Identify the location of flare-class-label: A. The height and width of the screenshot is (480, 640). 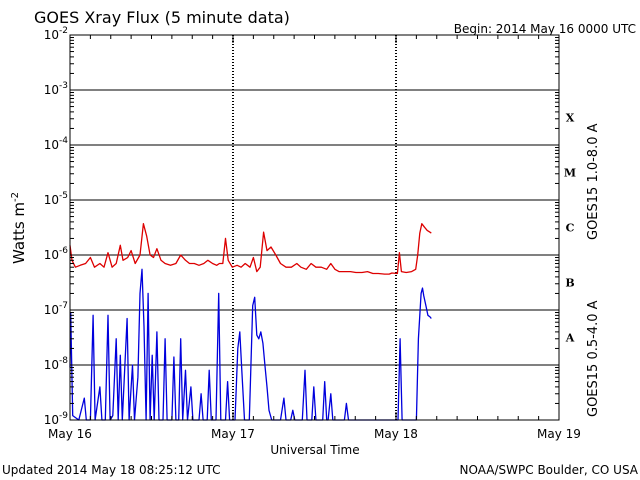
(570, 338).